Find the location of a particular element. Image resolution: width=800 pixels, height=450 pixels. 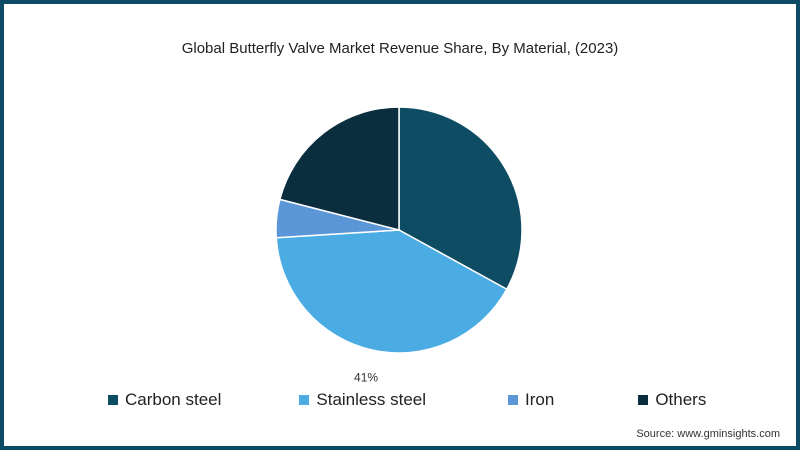

pie-slice-carbon-steel is located at coordinates (460, 198).